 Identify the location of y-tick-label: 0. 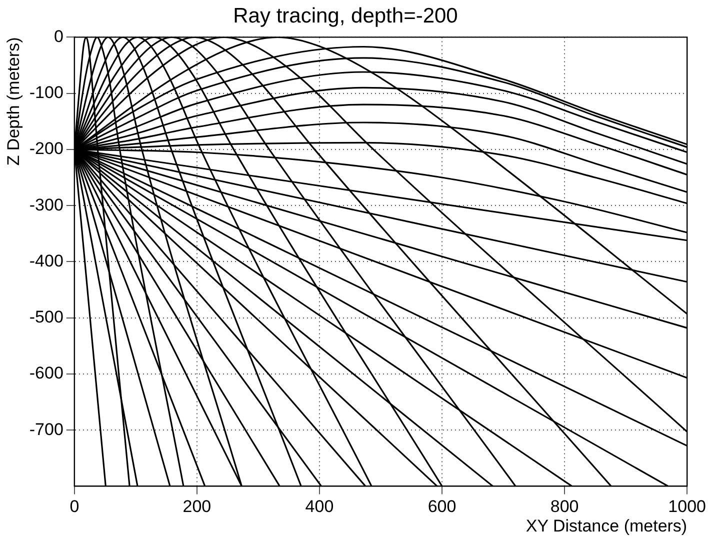
(59, 36).